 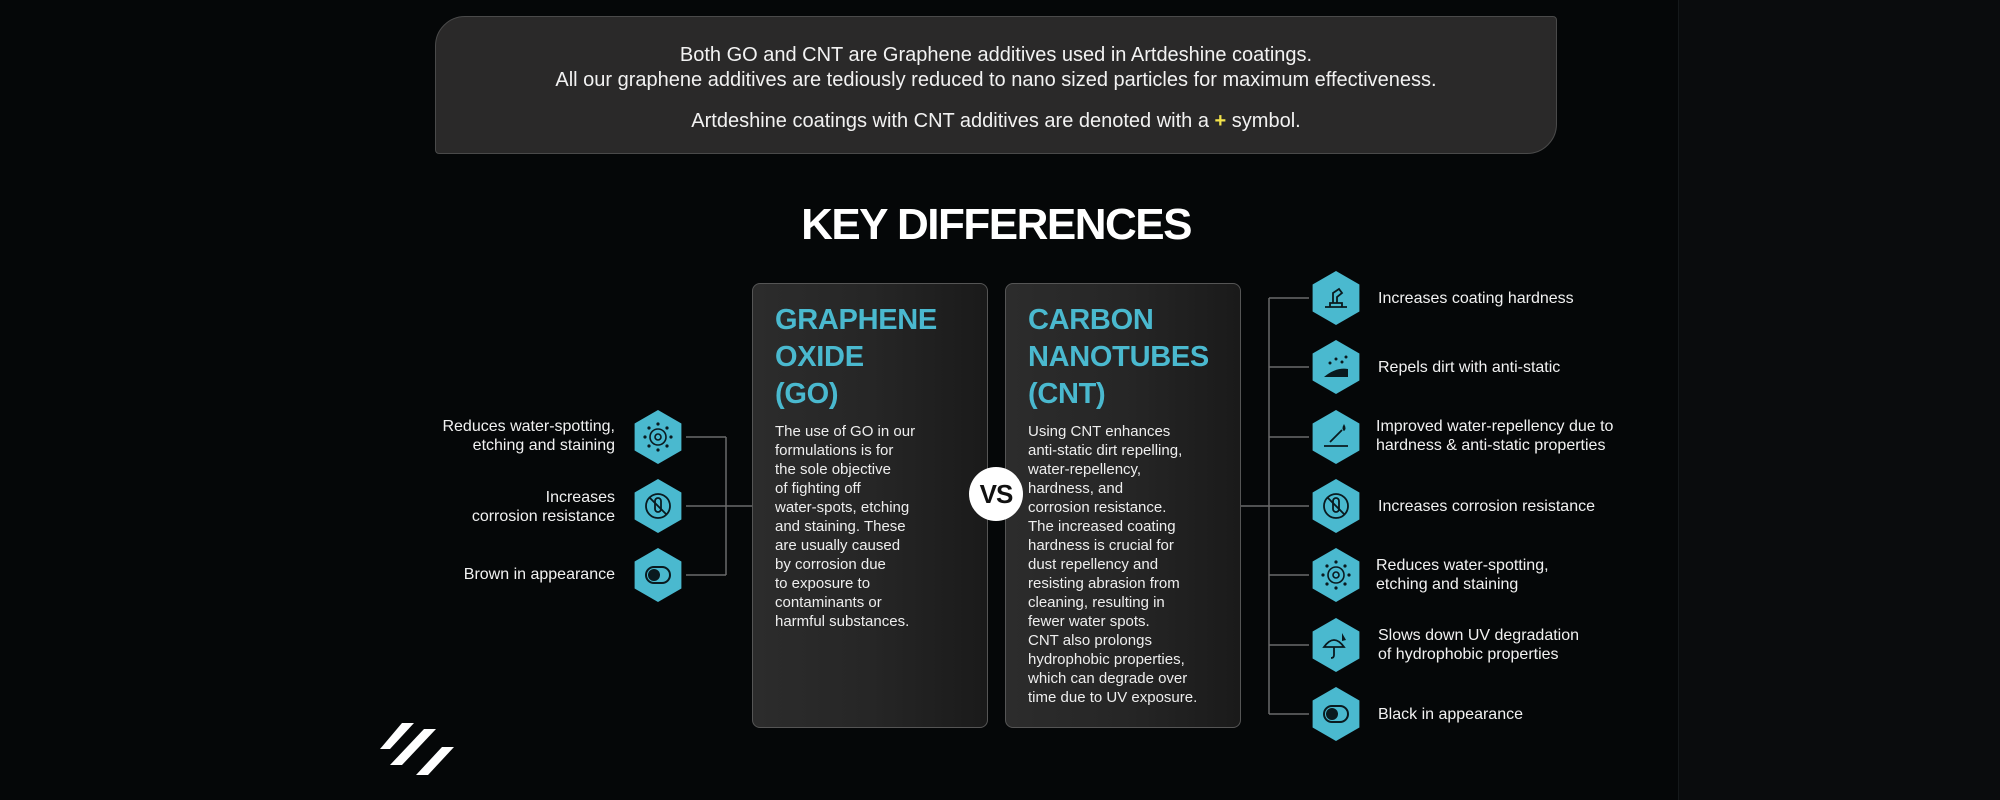 I want to click on cnt-feature-hardness: Increases coating hardness, so click(x=1476, y=298).